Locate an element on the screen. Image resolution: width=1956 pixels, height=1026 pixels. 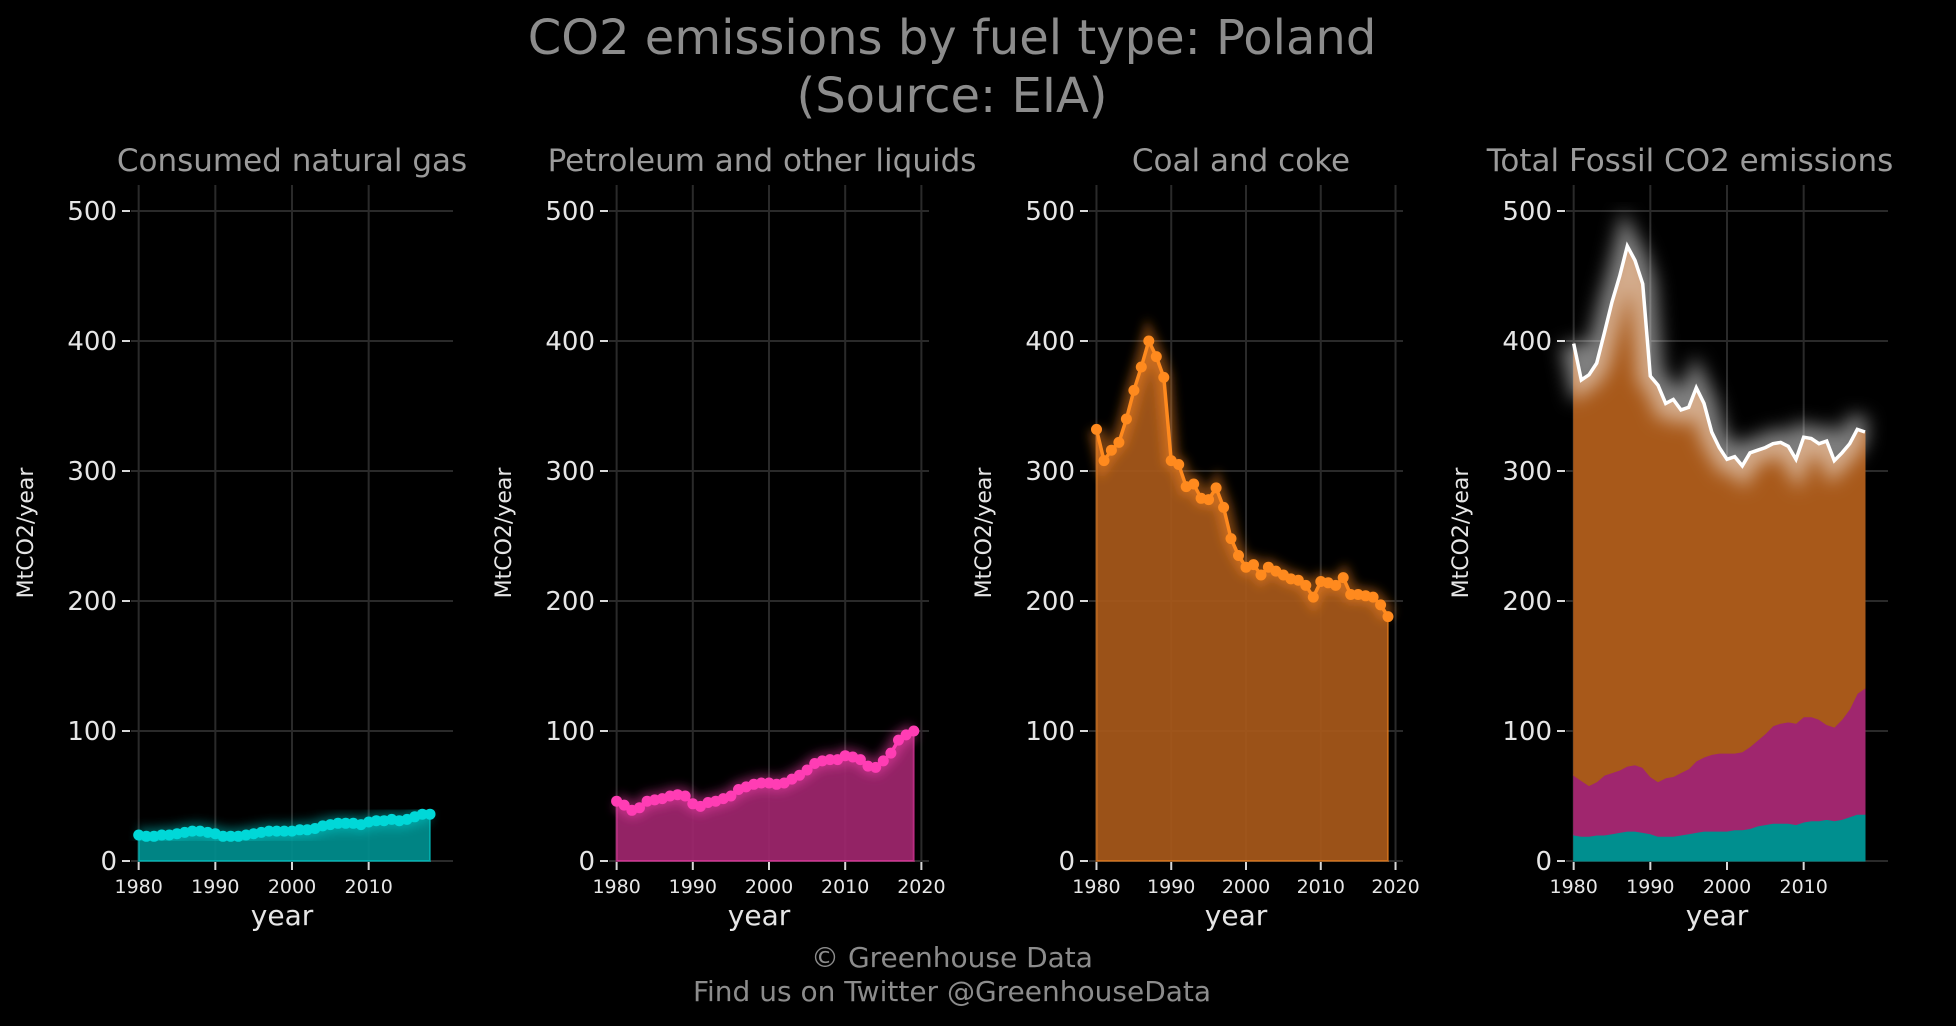
panel-title: Consumed natural gas is located at coordinates (292, 161).